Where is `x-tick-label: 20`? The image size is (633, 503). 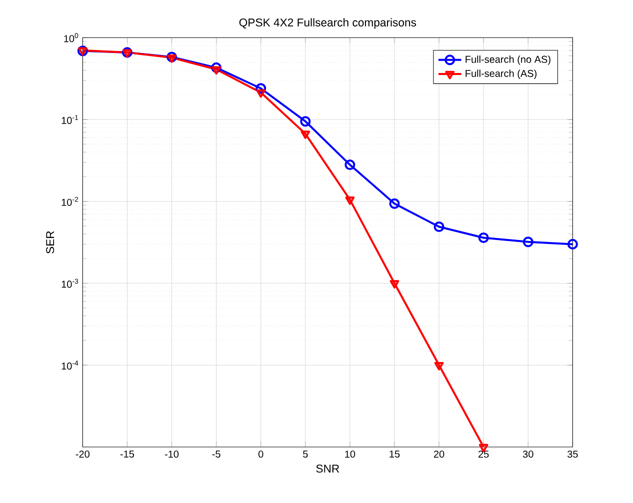
x-tick-label: 20 is located at coordinates (439, 454).